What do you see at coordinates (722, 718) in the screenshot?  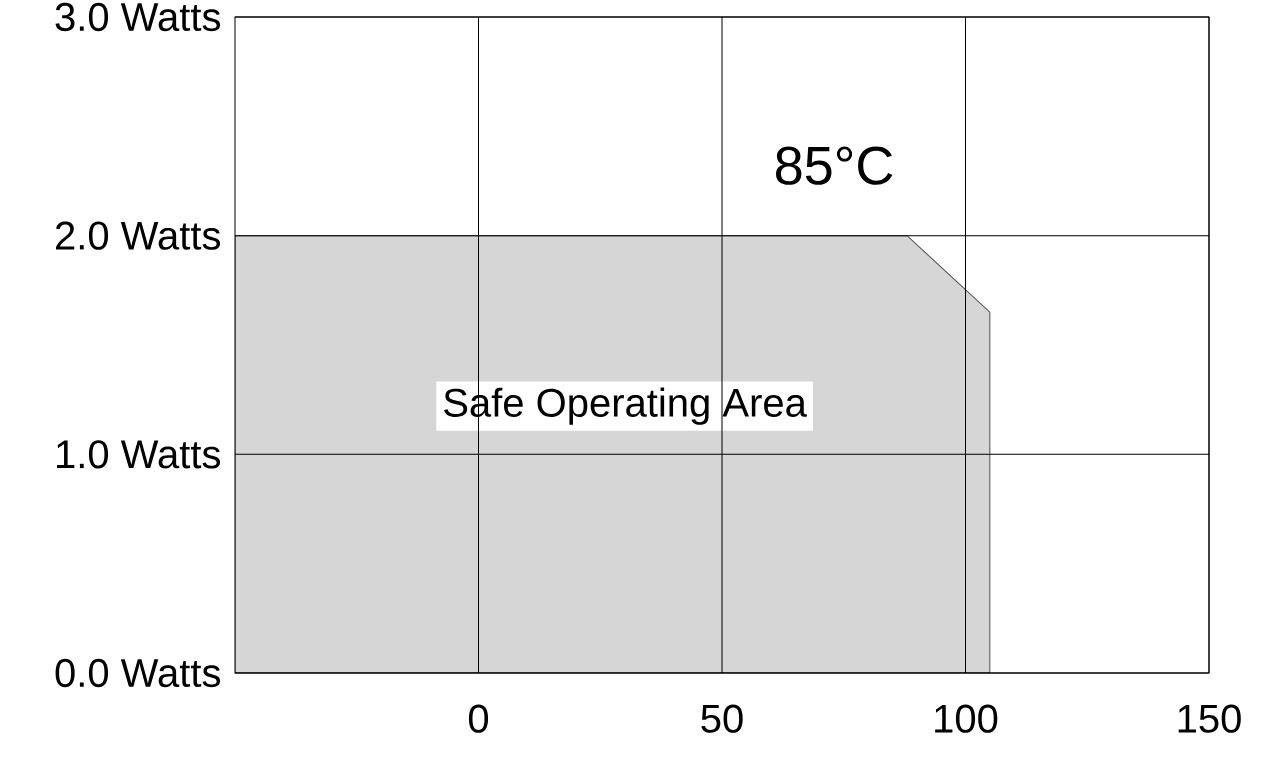 I see `x-tick-label: 50` at bounding box center [722, 718].